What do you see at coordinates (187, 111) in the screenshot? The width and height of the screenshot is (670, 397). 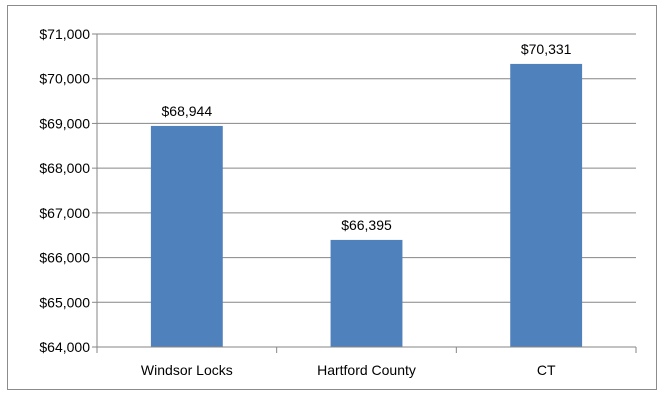 I see `data-label: $68,944` at bounding box center [187, 111].